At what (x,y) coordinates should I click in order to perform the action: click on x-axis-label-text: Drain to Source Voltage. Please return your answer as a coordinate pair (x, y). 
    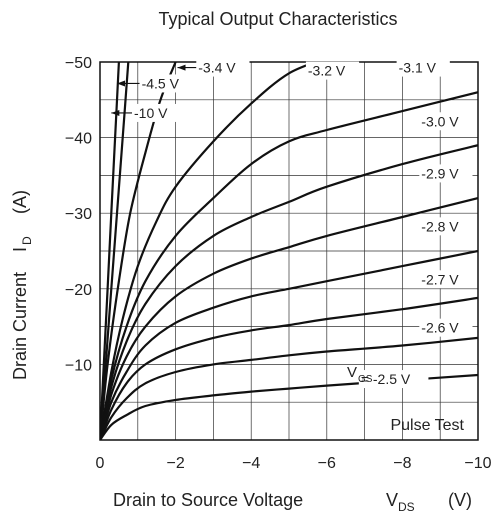
    Looking at the image, I should click on (208, 500).